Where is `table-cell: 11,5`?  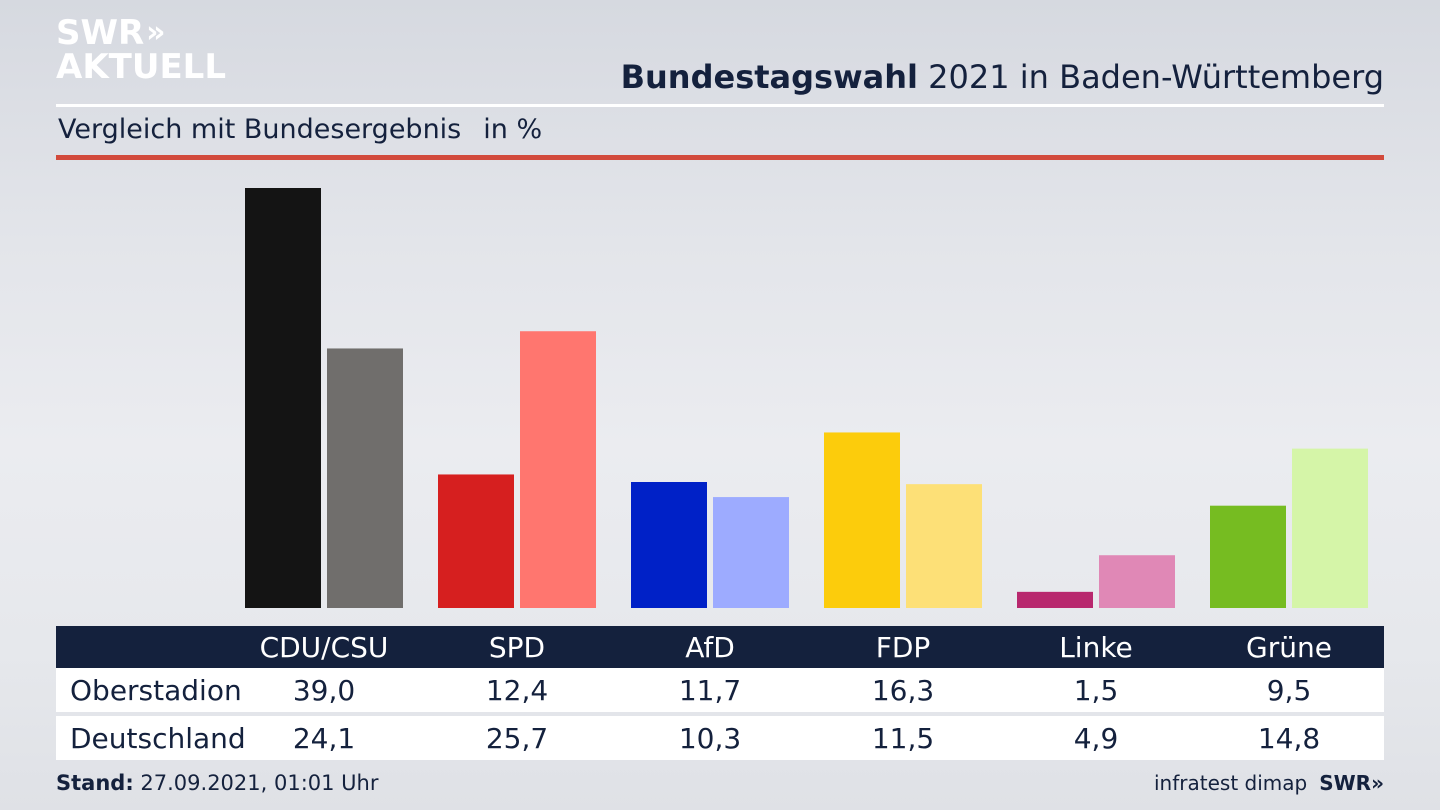 table-cell: 11,5 is located at coordinates (903, 738).